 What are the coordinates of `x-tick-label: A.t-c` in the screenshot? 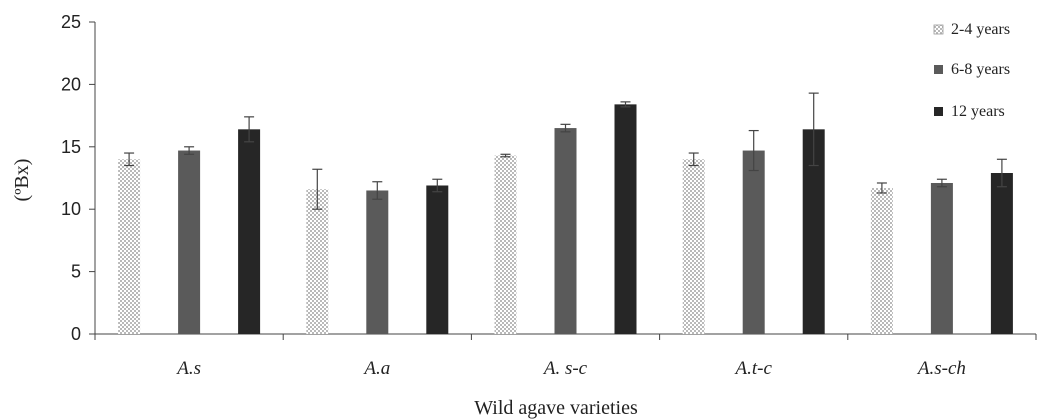 It's located at (752, 368).